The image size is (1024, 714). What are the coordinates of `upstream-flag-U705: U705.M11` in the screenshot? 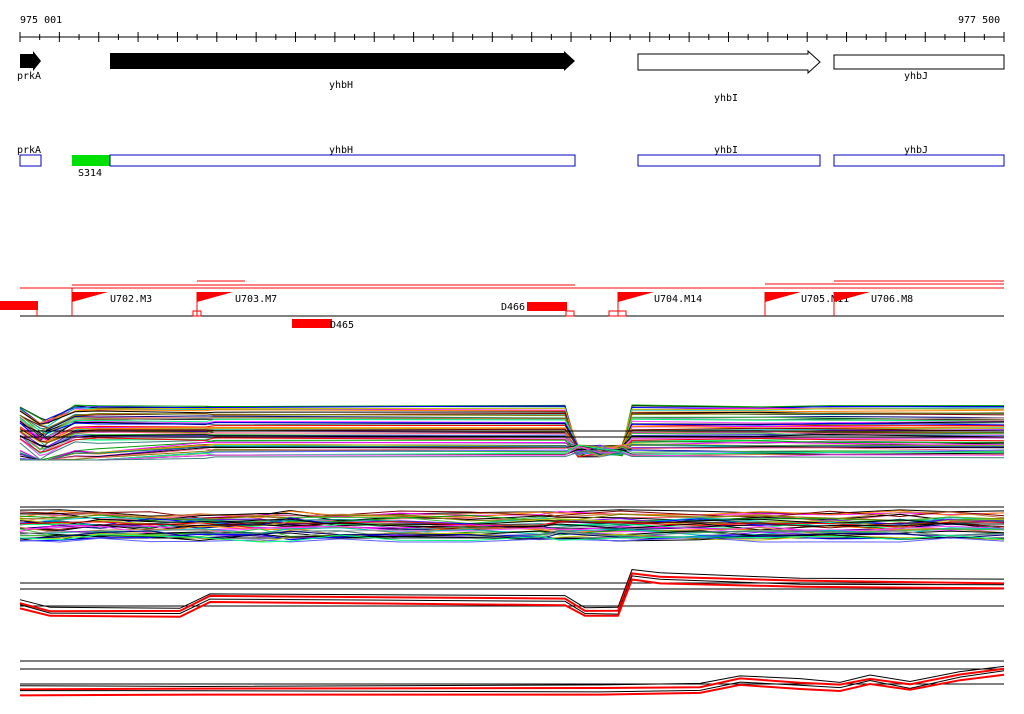 It's located at (806, 304).